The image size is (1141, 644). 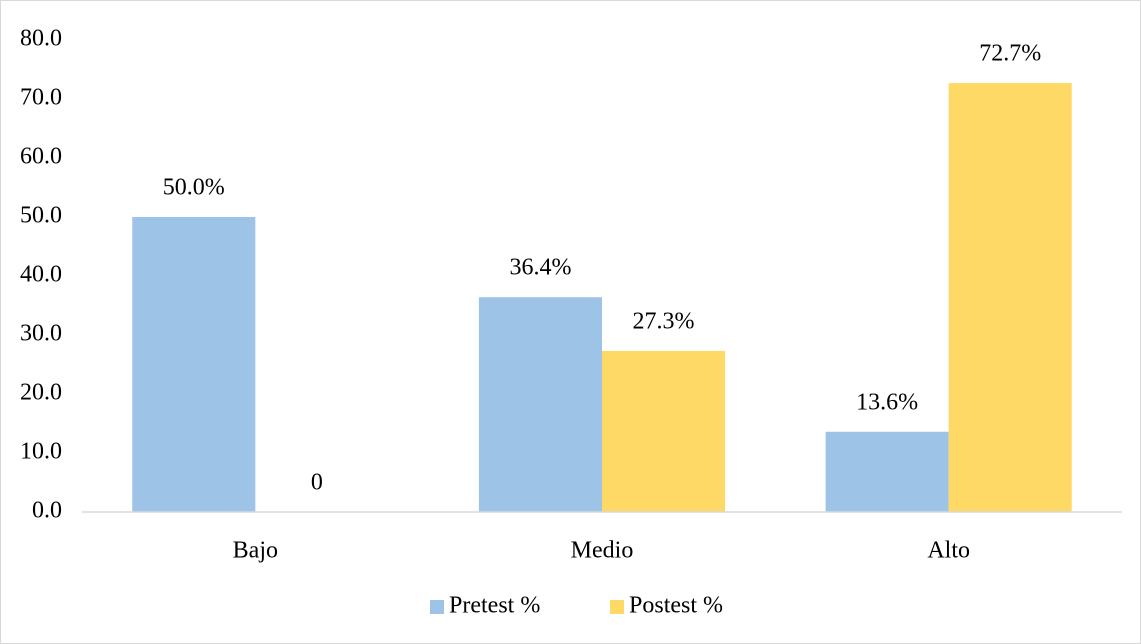 I want to click on y-tick-label: 70.0, so click(x=41, y=98).